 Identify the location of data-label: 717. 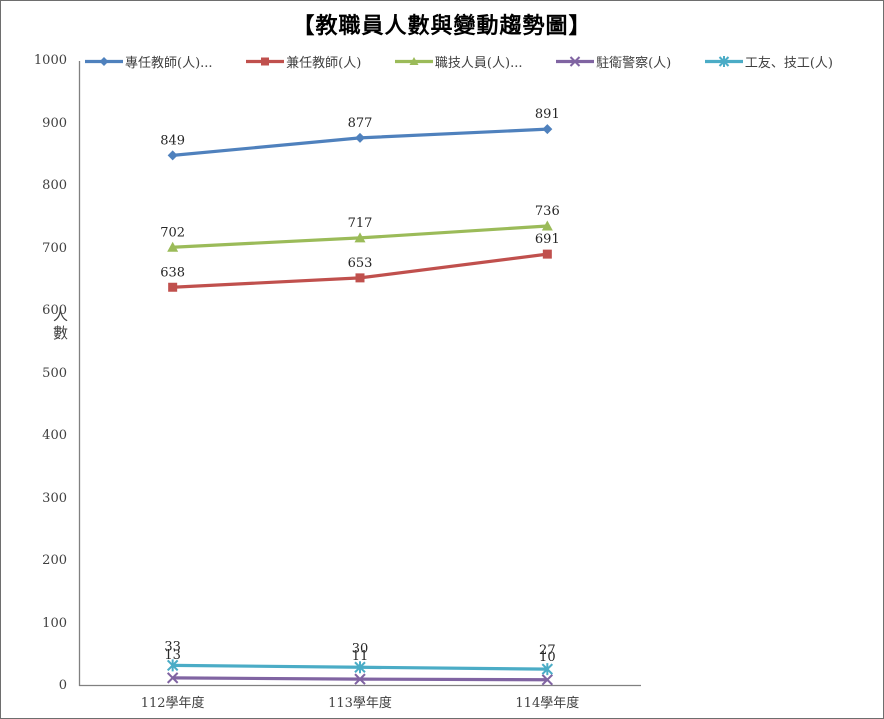
(360, 223).